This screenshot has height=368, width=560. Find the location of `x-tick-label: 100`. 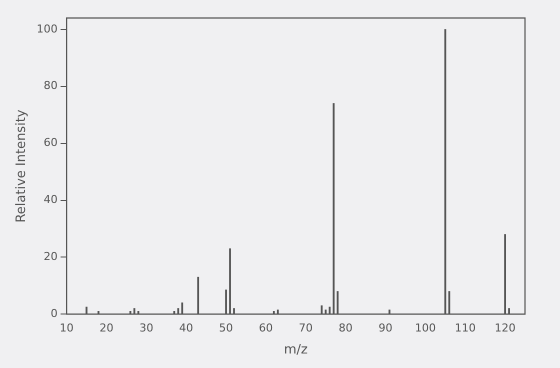

x-tick-label: 100 is located at coordinates (425, 328).